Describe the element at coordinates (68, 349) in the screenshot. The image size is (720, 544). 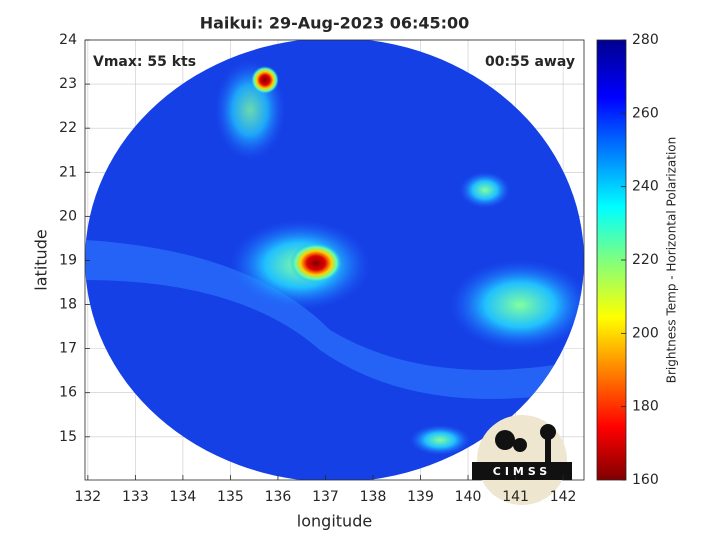
I see `y-tick-label: 17` at that location.